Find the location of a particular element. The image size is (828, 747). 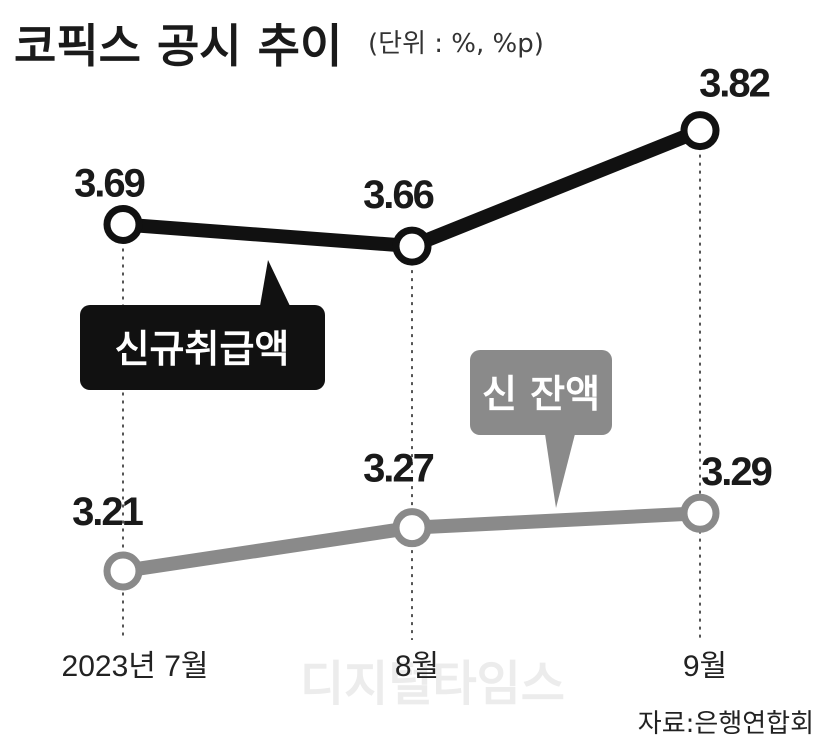

x-axis-ticks: 2023년 7월 8월 9월 is located at coordinates (395, 666).